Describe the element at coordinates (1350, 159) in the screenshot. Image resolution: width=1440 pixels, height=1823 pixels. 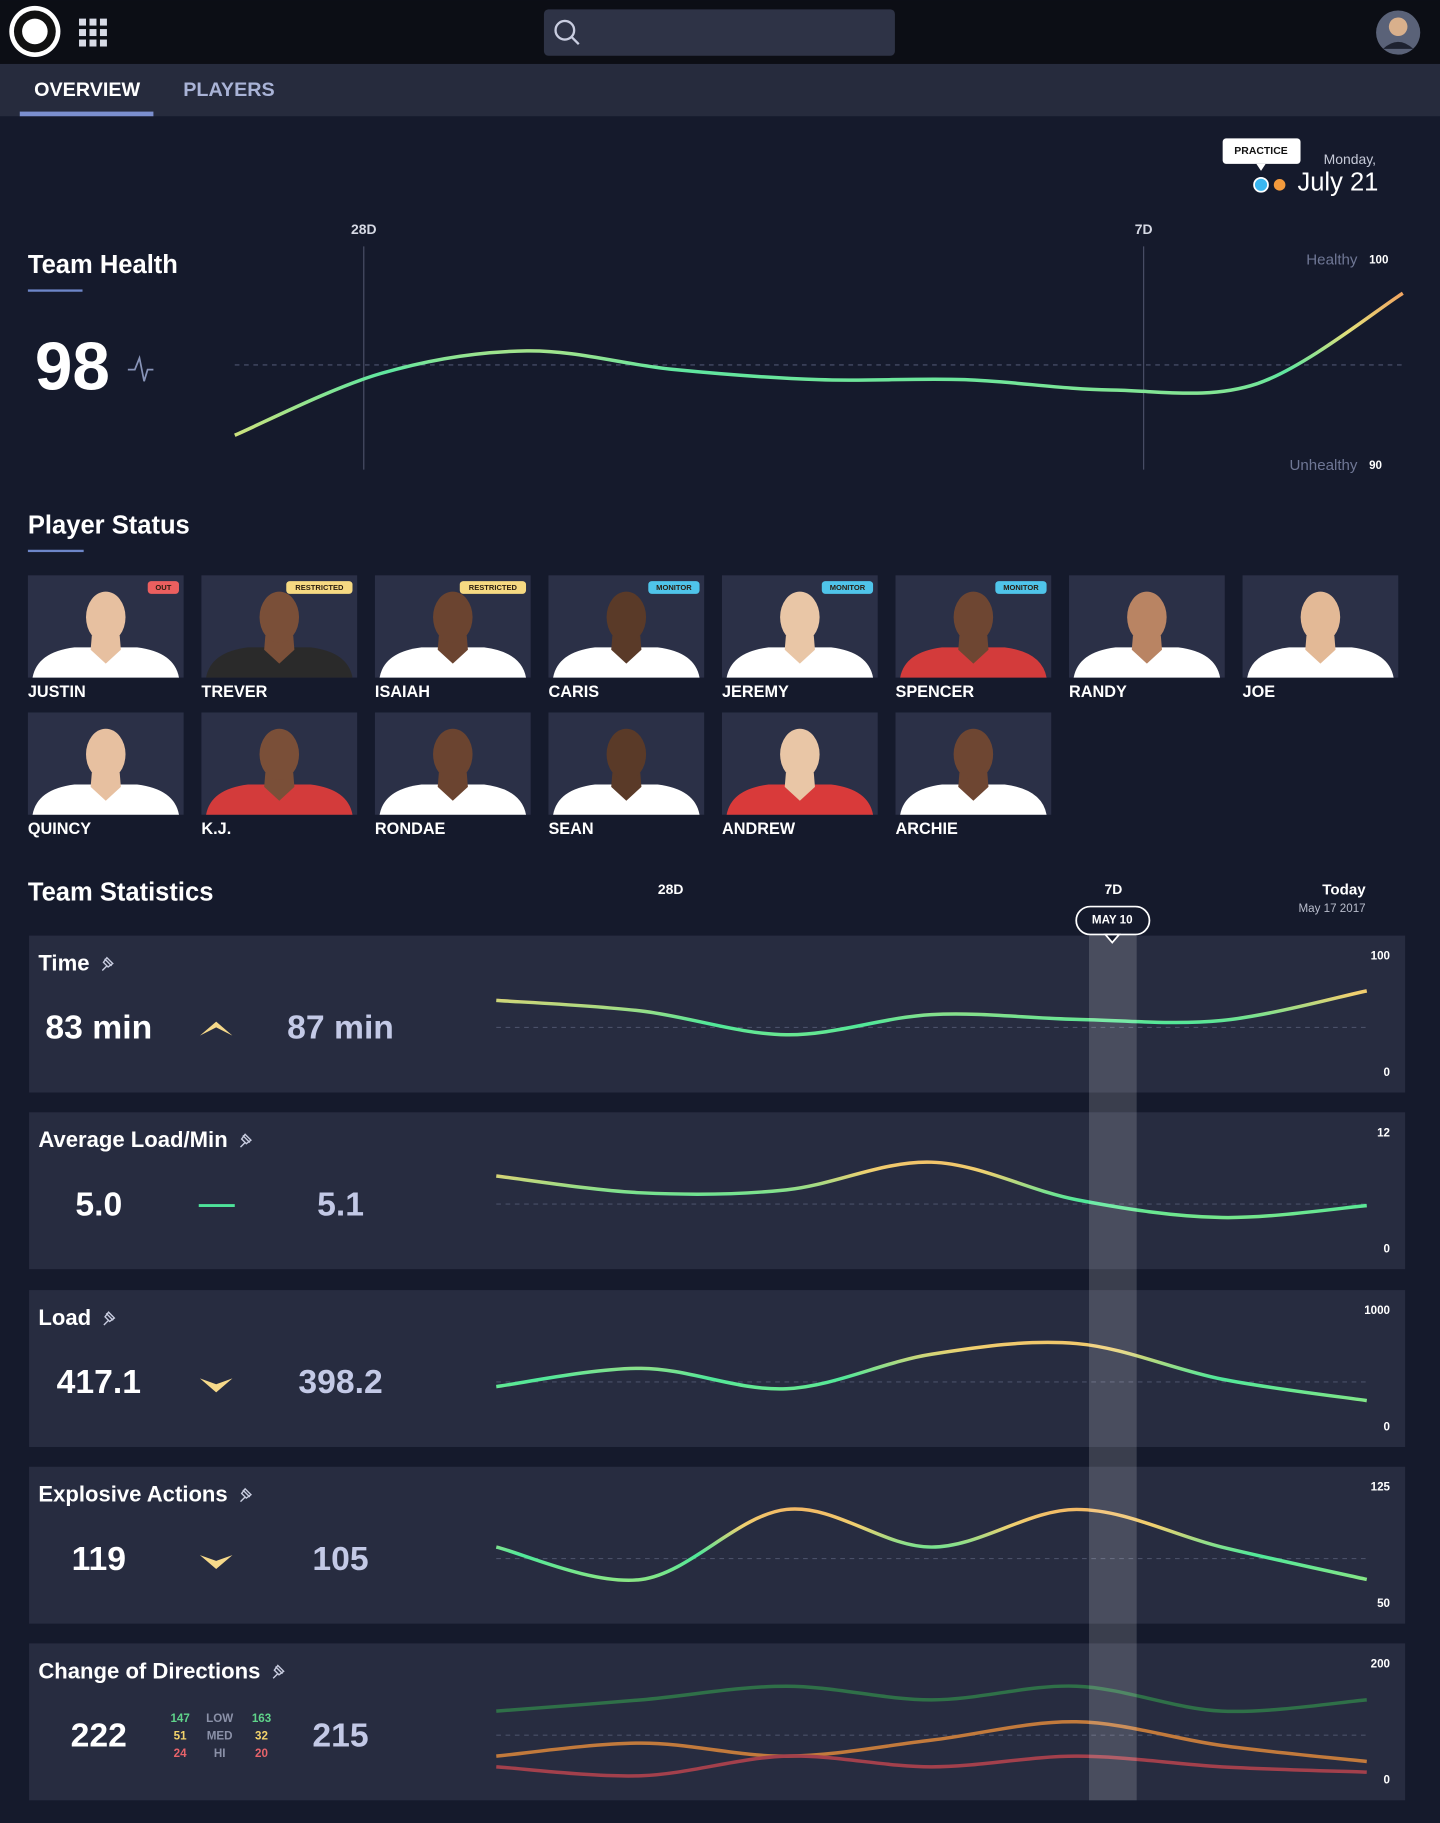
I see `weekday: Monday,` at that location.